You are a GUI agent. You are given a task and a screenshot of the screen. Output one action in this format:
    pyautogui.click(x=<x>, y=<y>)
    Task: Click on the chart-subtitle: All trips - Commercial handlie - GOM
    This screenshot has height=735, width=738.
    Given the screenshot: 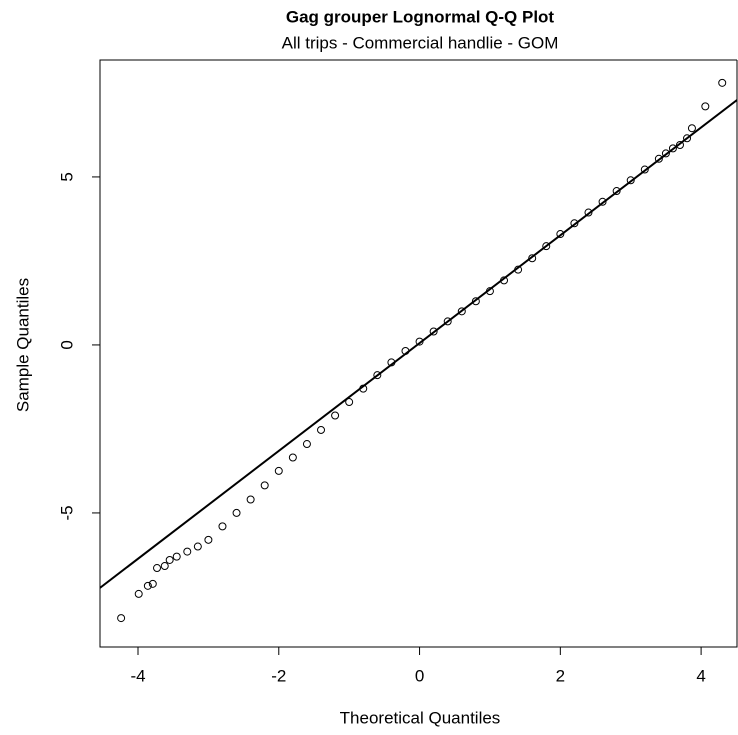 What is the action you would take?
    pyautogui.click(x=420, y=42)
    